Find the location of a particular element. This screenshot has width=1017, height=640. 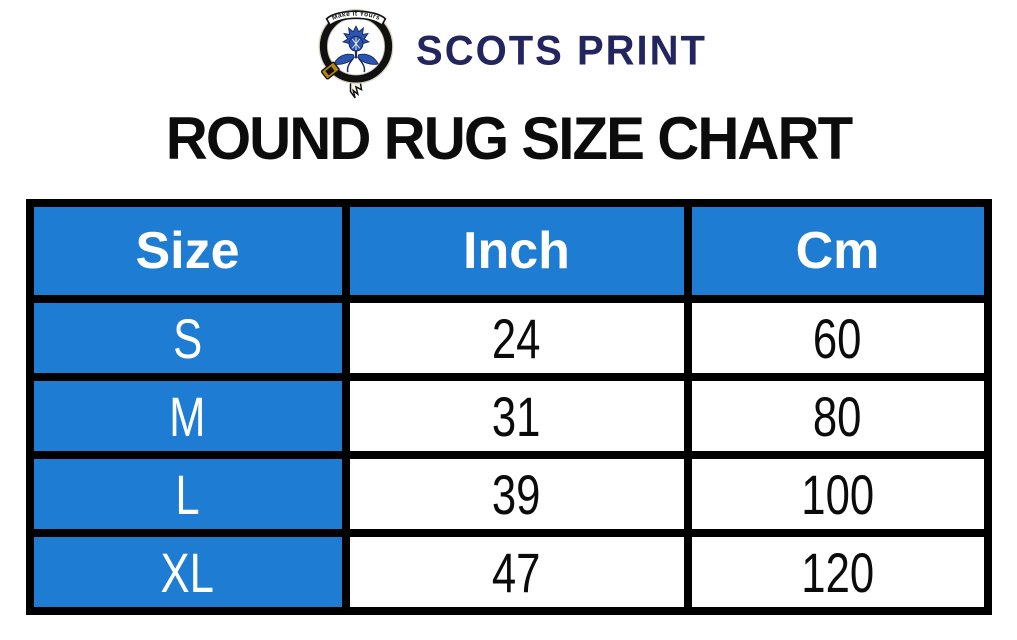

belt-buckle-icon is located at coordinates (330, 70).